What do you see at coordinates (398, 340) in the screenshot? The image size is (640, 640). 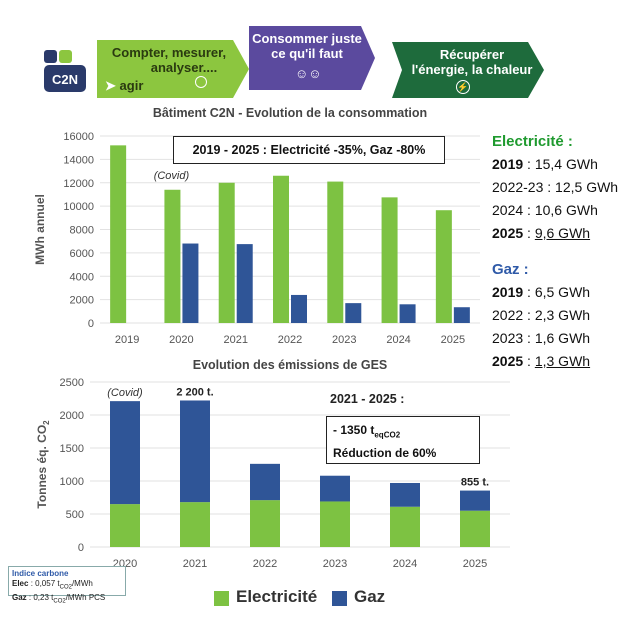 I see `chart1-xtick: 2024` at bounding box center [398, 340].